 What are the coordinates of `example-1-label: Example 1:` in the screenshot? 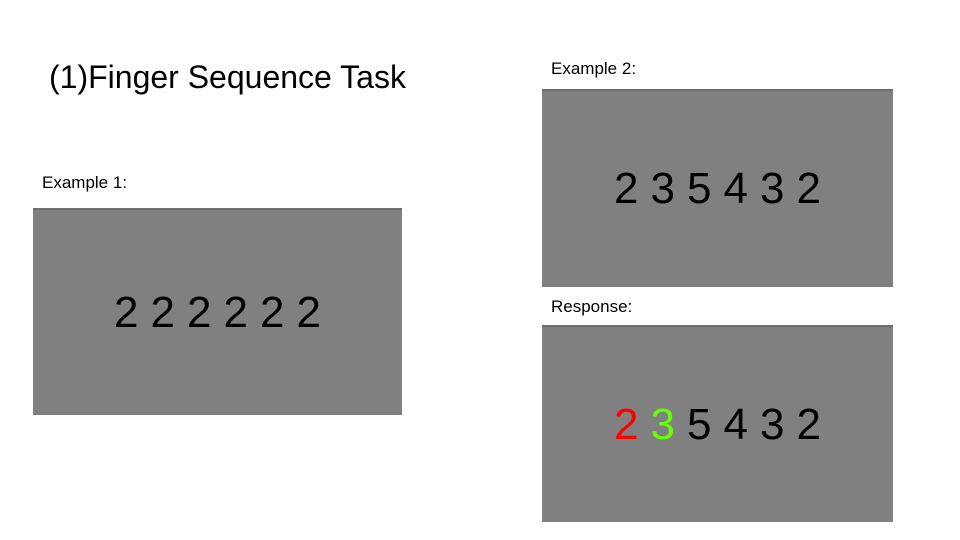 It's located at (85, 182).